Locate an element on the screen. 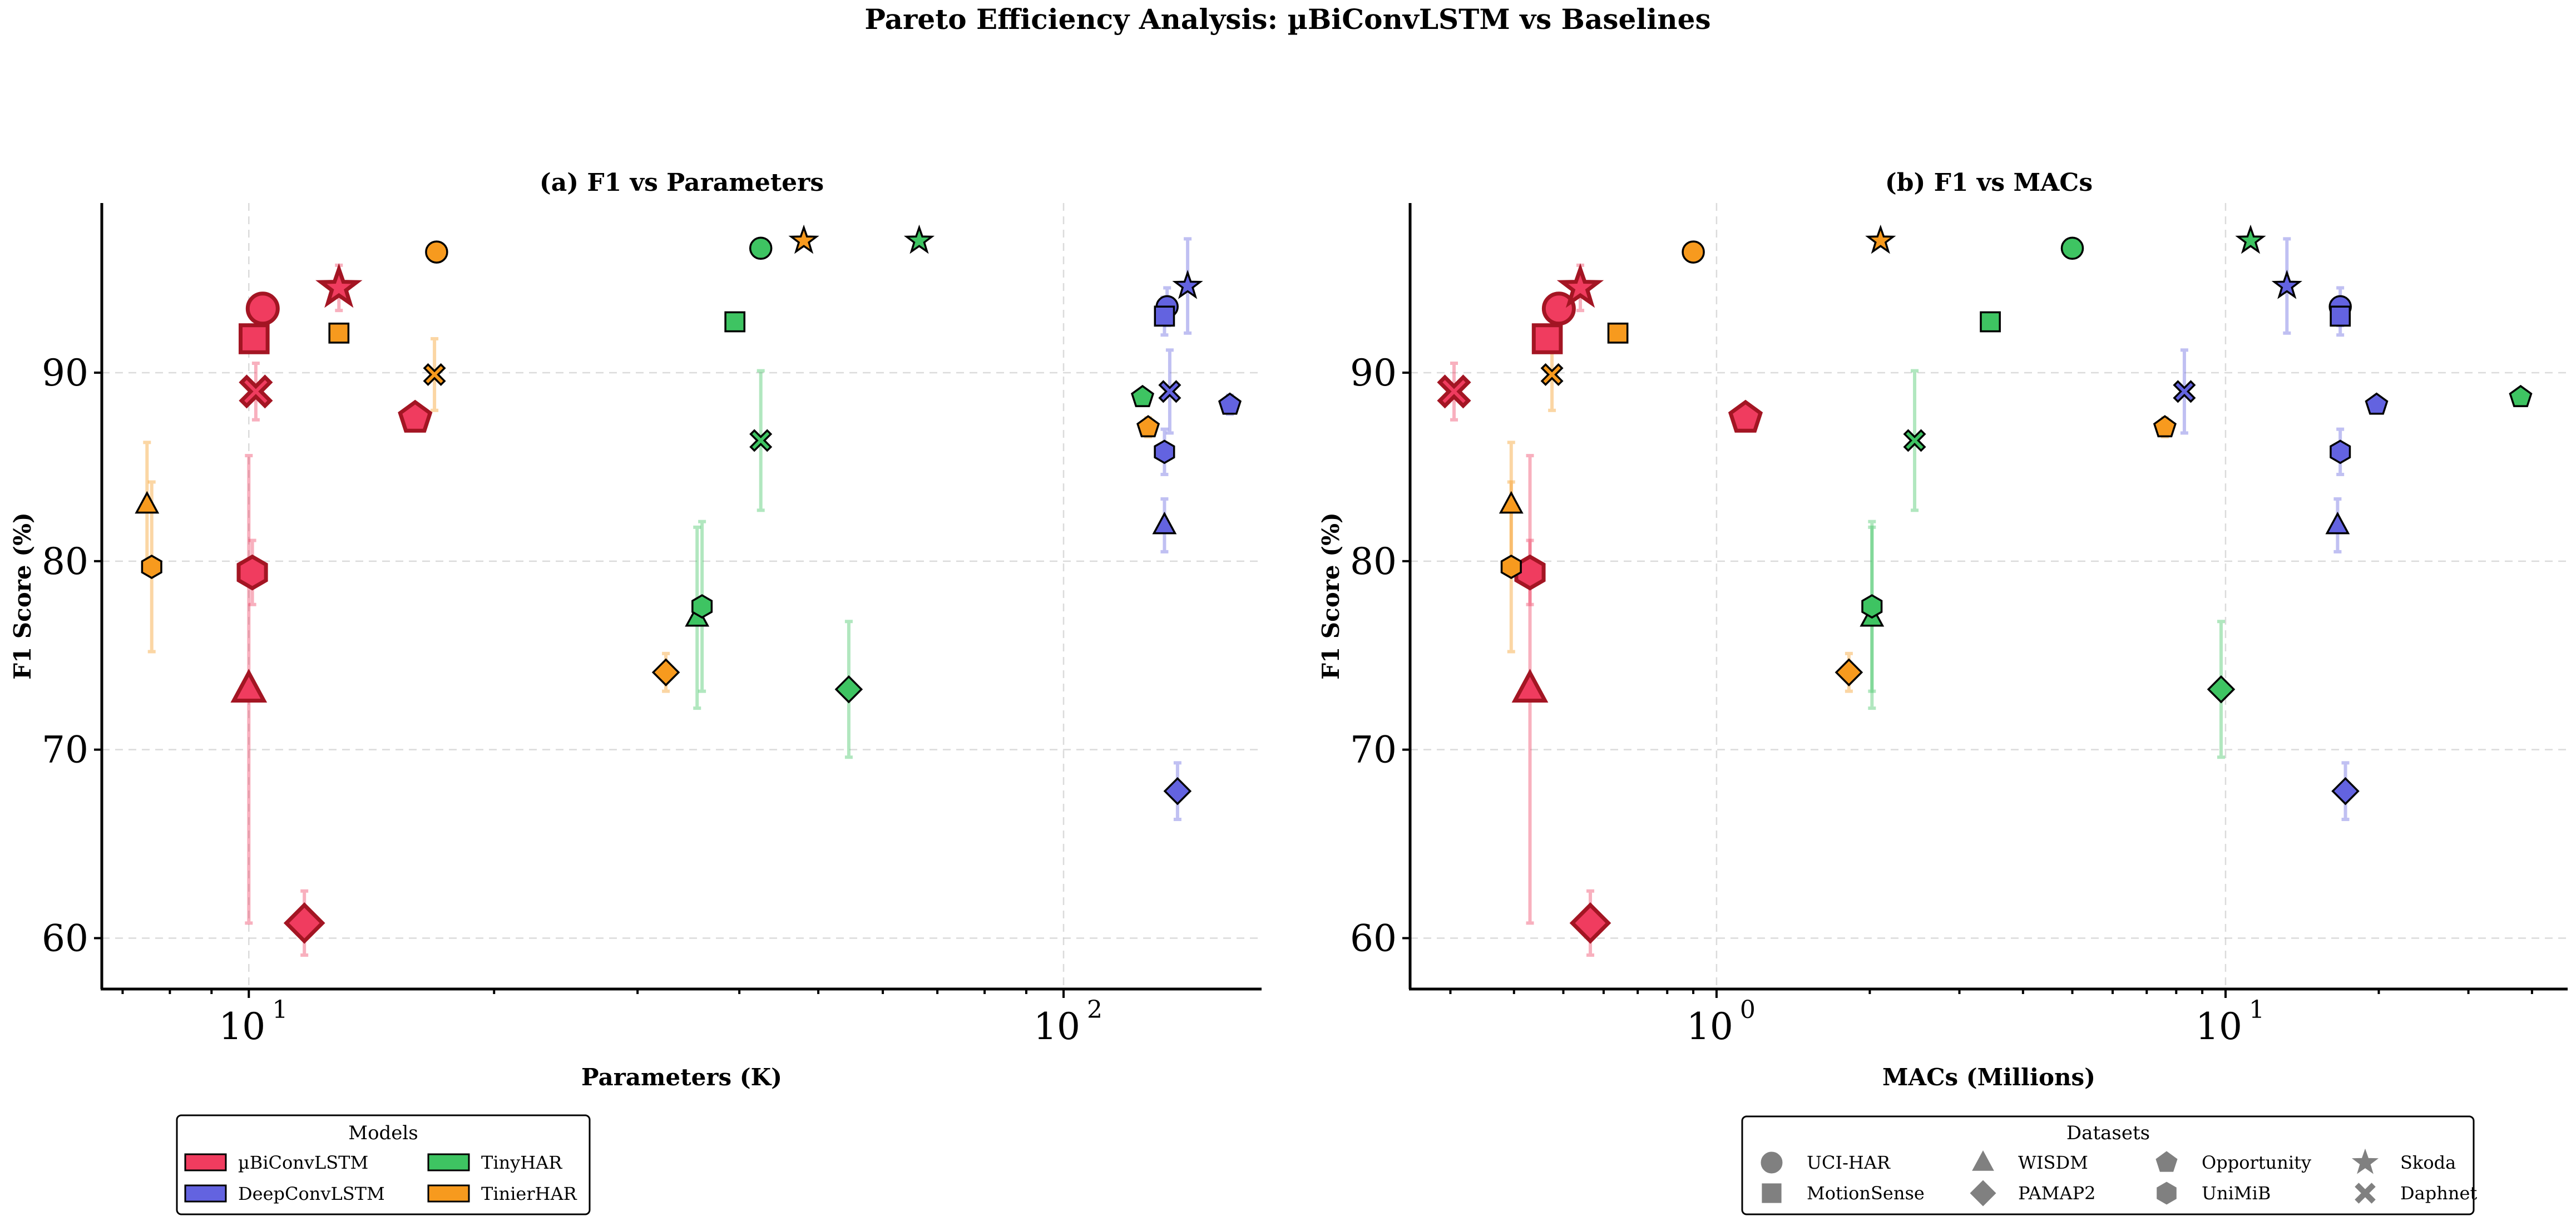 Image resolution: width=2576 pixels, height=1221 pixels. models-legend-item-deepconvlstm: DeepConvLSTM is located at coordinates (284, 1193).